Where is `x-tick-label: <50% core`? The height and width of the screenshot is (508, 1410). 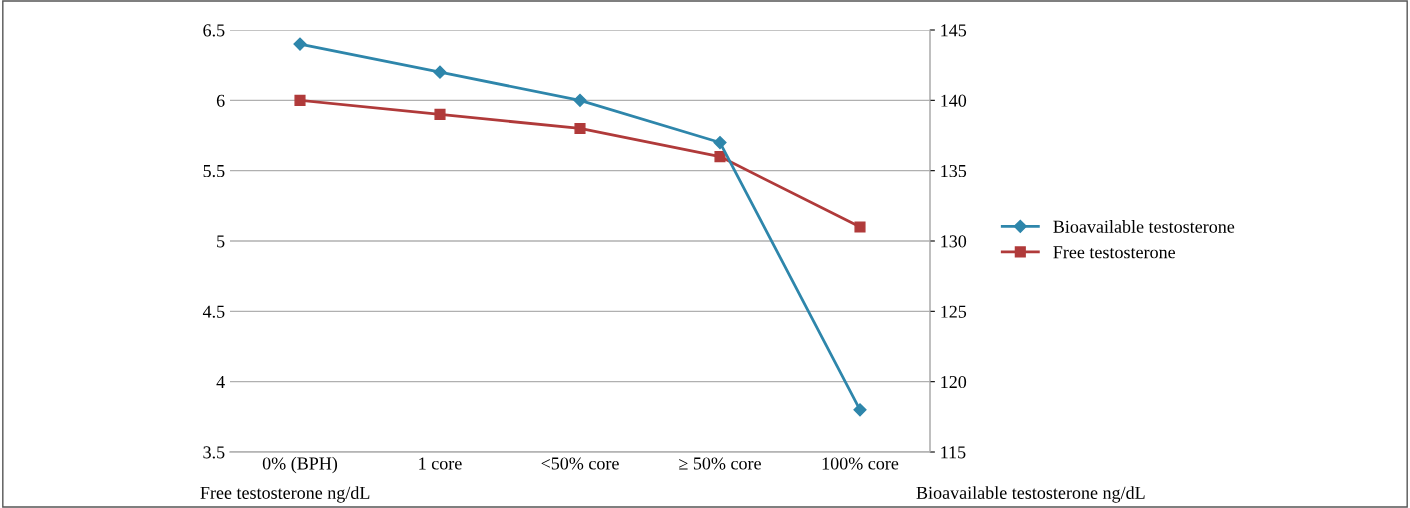 x-tick-label: <50% core is located at coordinates (580, 463).